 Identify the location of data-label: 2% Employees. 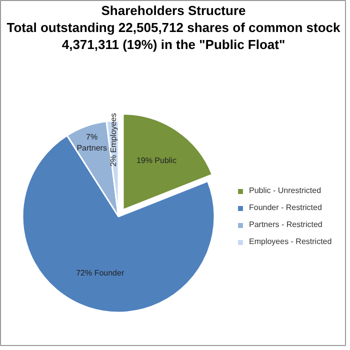
(113, 140).